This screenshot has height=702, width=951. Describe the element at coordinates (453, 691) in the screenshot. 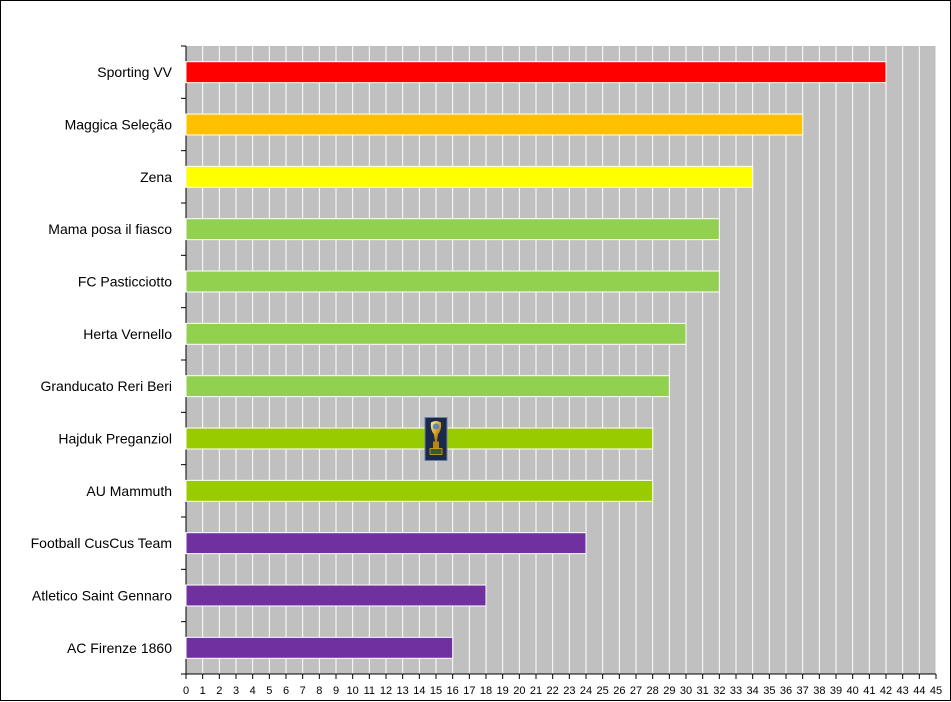

I see `x-tick-label: 16` at that location.